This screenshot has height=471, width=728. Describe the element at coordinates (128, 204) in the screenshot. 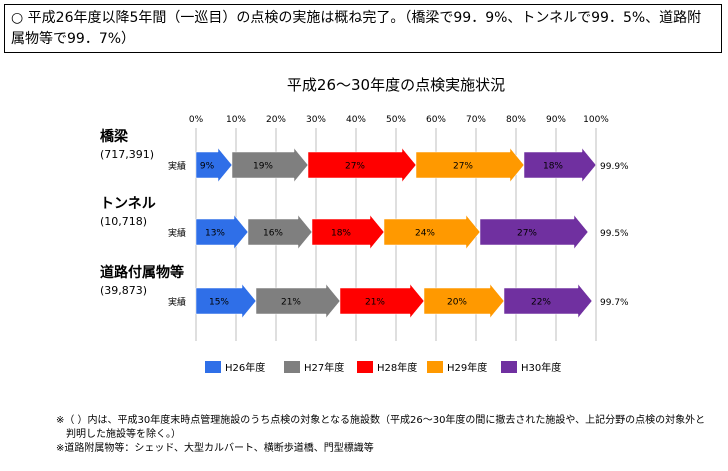

I see `category-name: トンネル` at that location.